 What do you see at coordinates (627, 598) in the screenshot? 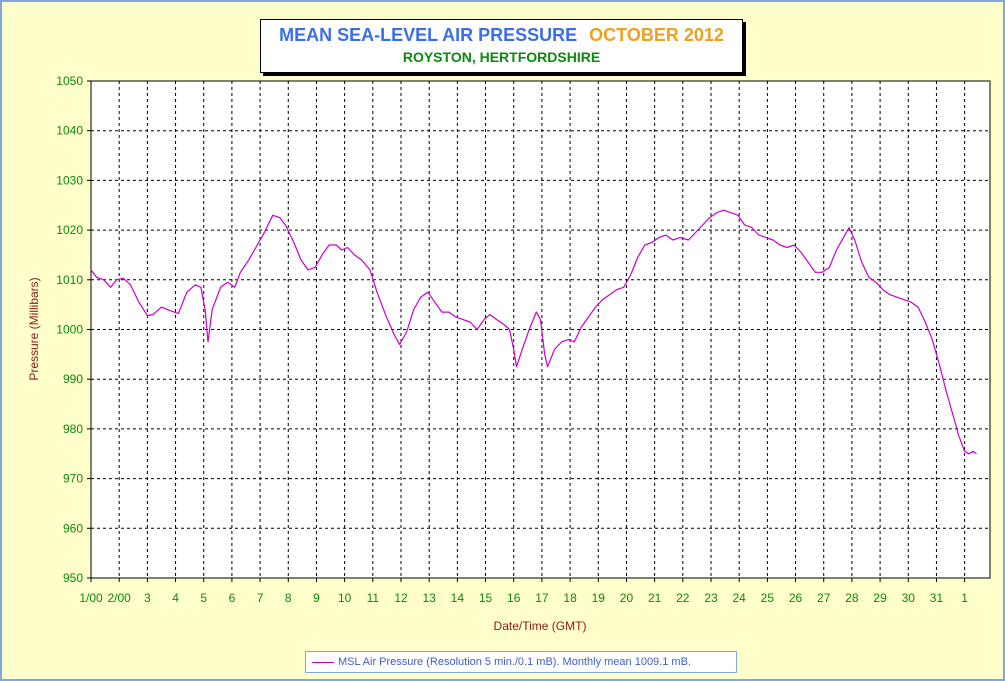
I see `x-tick-label: 20` at bounding box center [627, 598].